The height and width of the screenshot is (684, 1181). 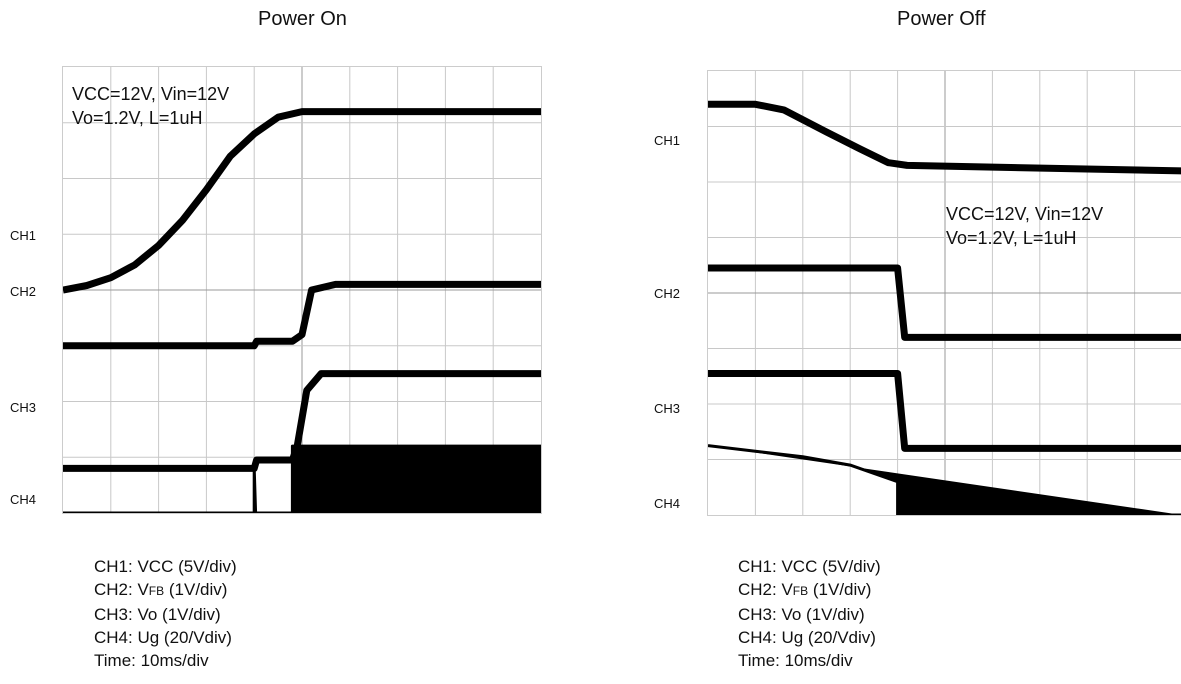 I want to click on ch3-label-right: CH3, so click(x=667, y=408).